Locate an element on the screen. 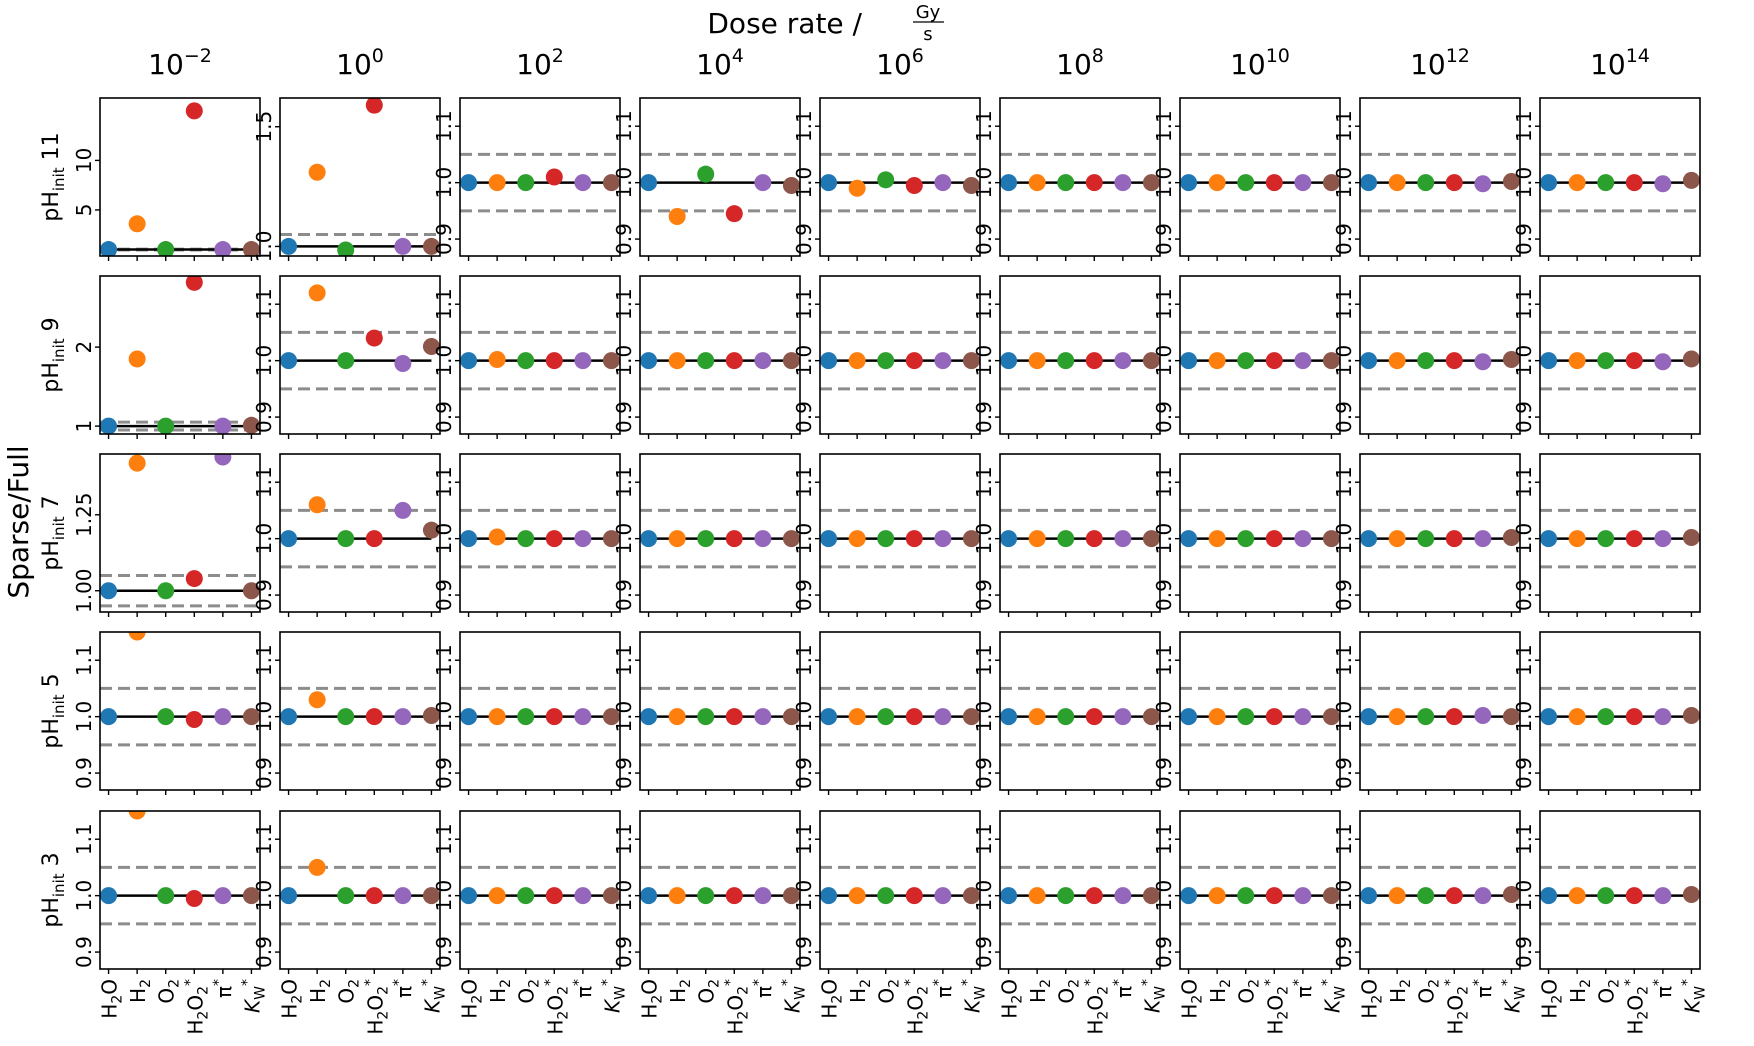  column-header-3: 104 is located at coordinates (720, 63).